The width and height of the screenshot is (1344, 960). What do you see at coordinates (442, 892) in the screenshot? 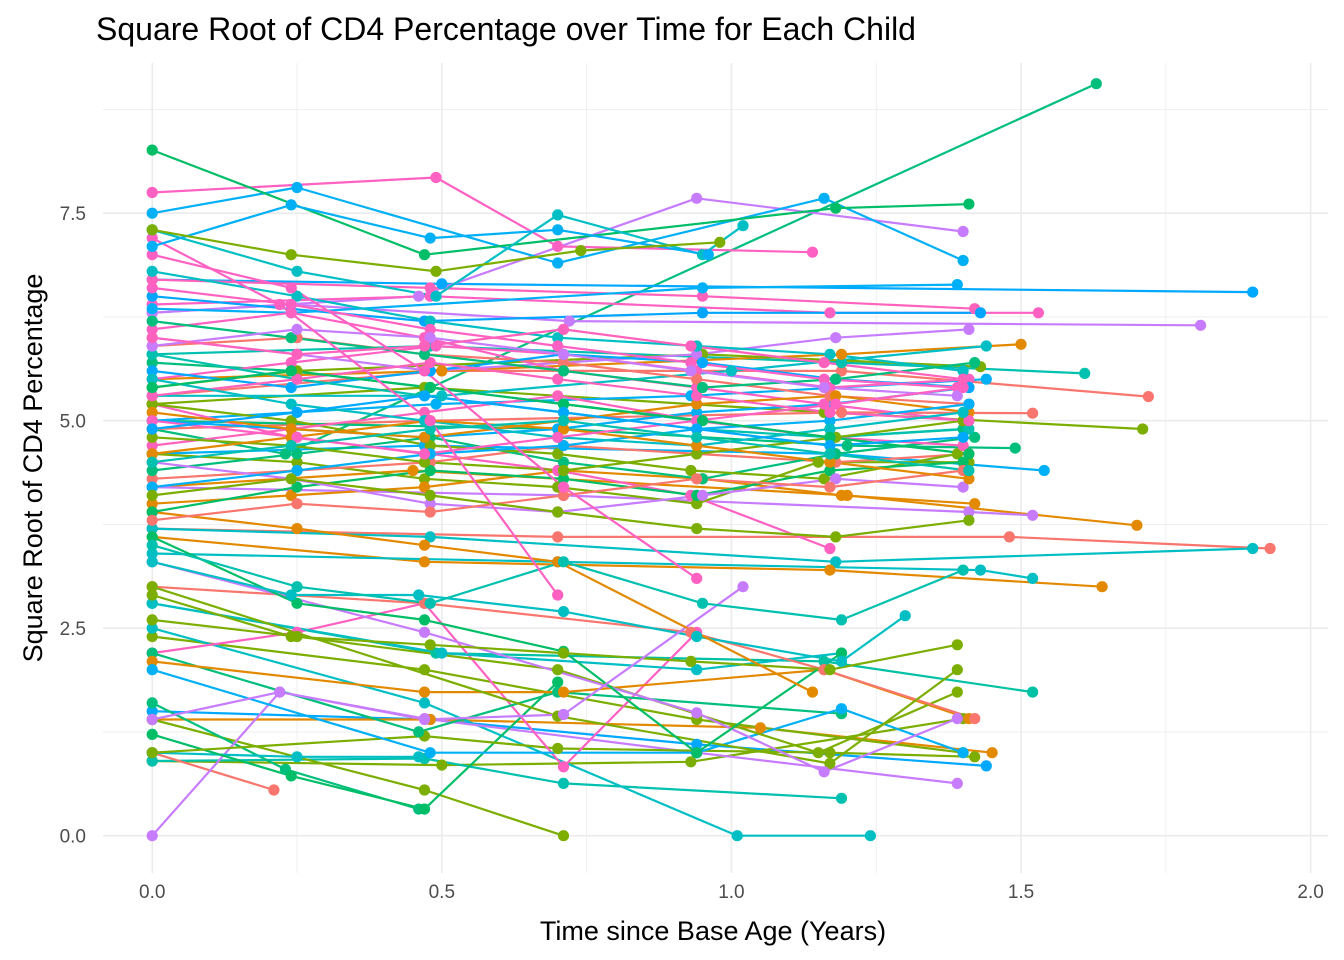
I see `x-tick-label: 0.5` at bounding box center [442, 892].